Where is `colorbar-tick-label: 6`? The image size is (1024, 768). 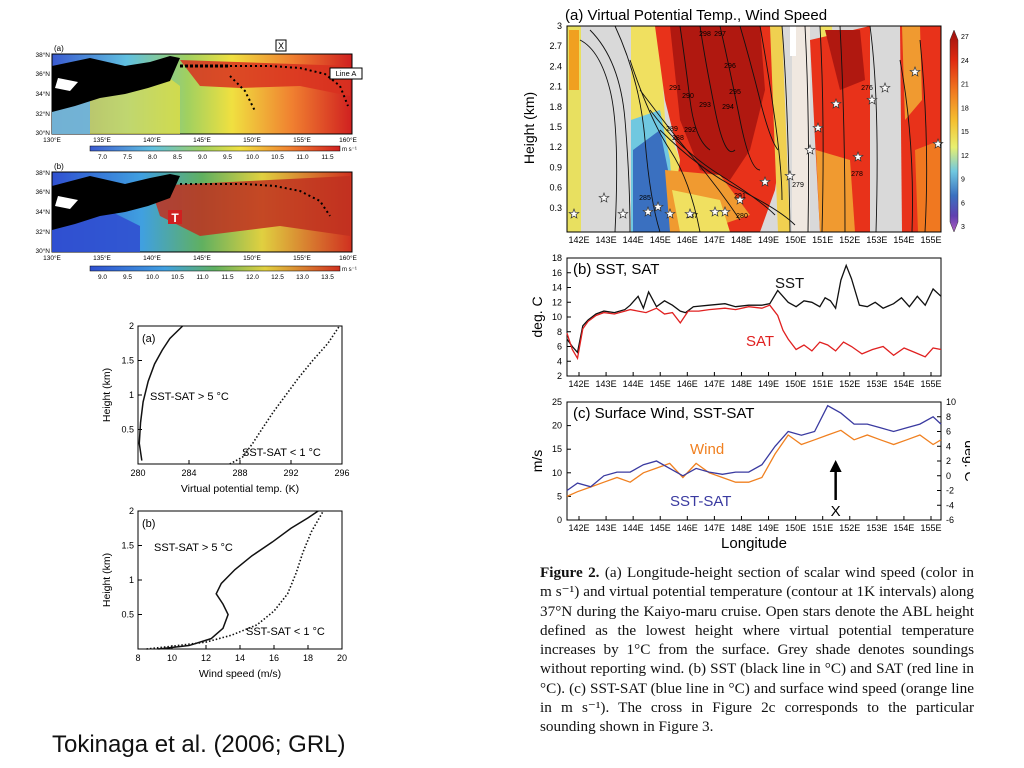
colorbar-tick-label: 6 is located at coordinates (963, 203).